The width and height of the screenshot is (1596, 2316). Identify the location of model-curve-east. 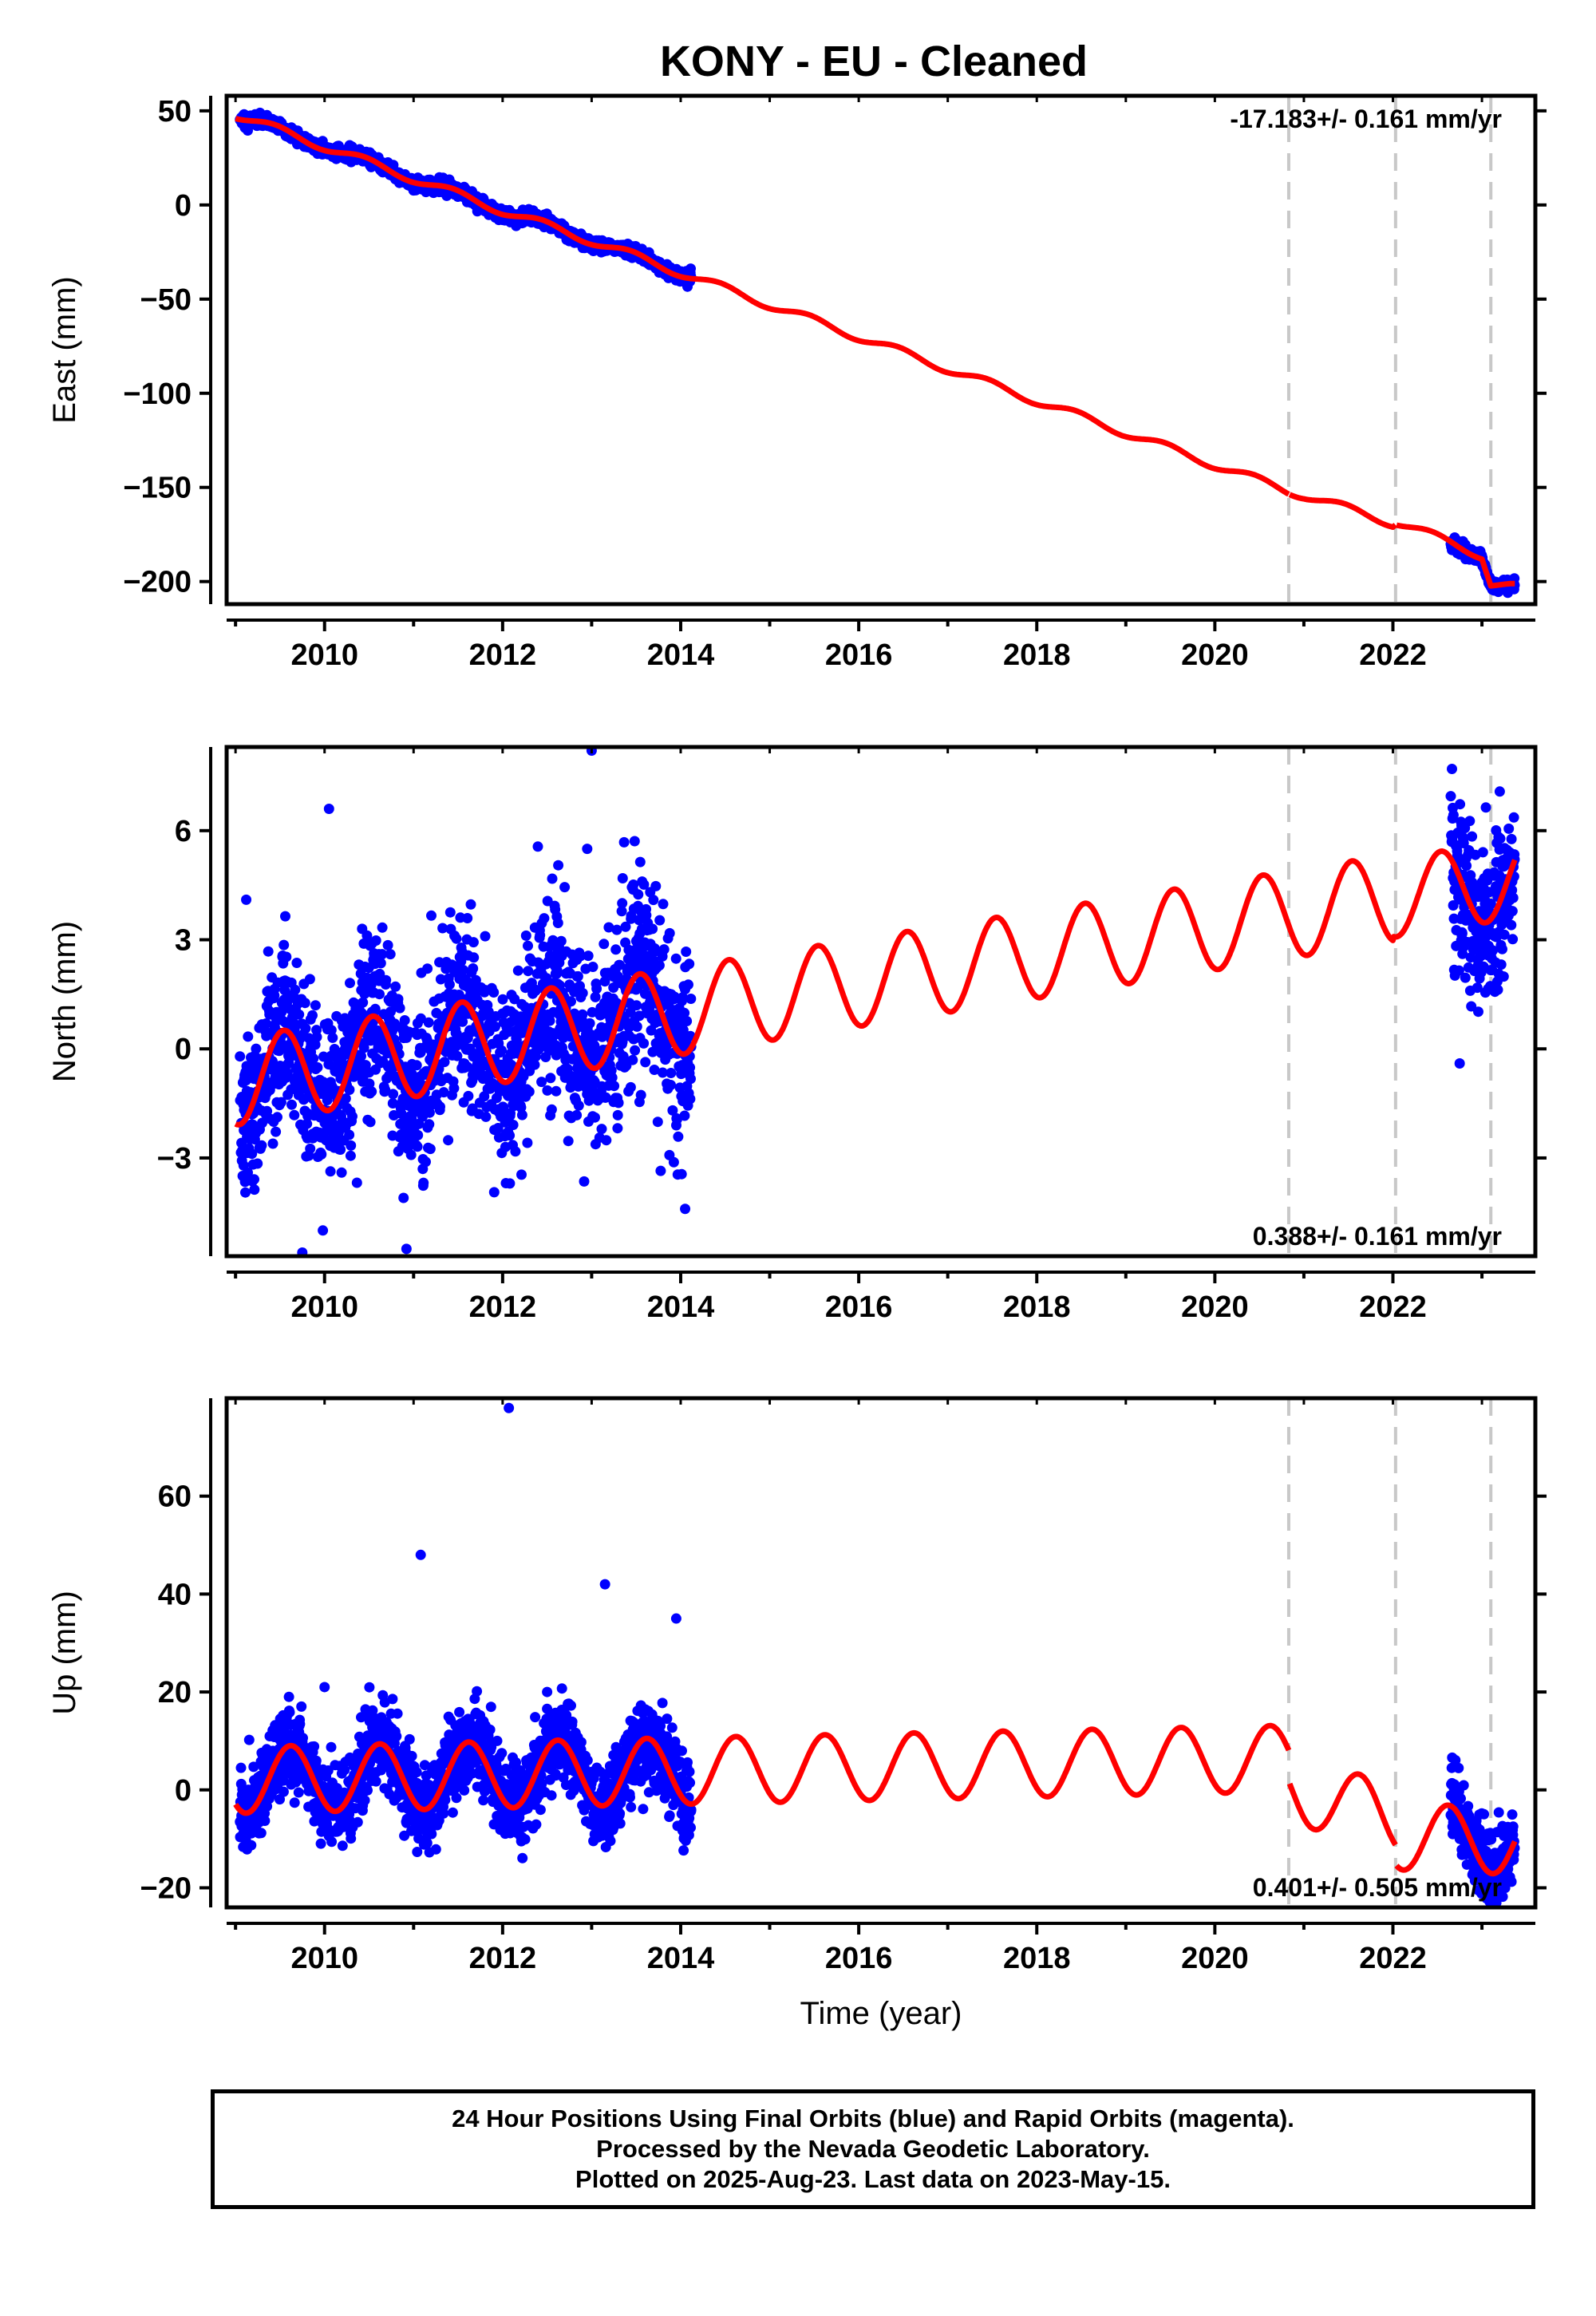
(1342, 511).